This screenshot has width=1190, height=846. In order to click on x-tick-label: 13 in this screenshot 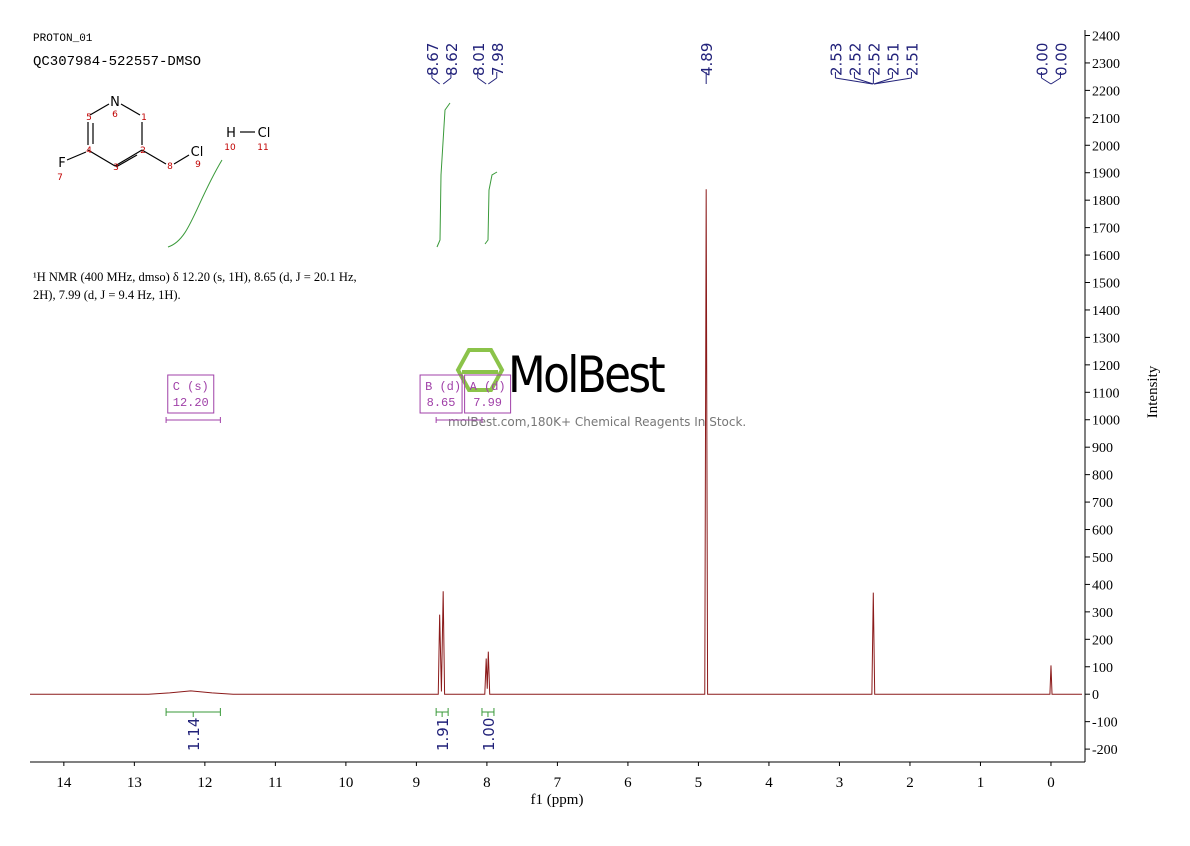, I will do `click(134, 783)`.